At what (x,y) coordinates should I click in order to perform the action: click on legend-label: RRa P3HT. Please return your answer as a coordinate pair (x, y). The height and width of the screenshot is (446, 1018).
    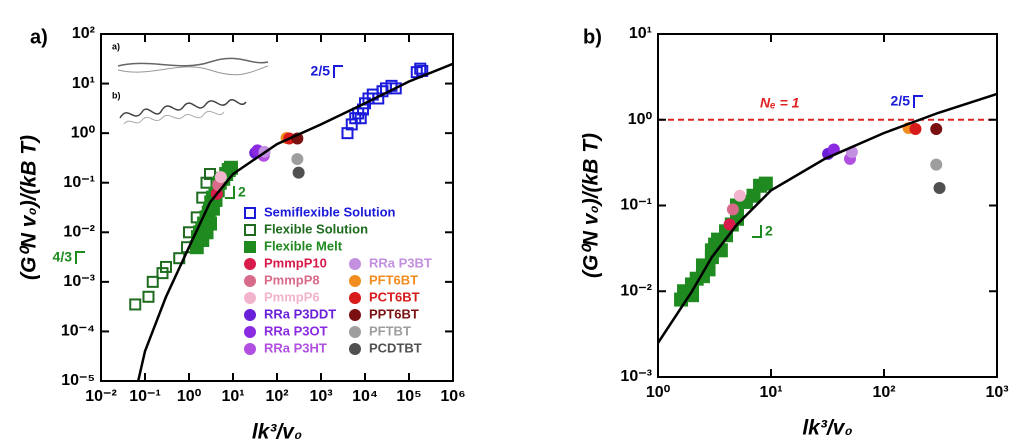
    Looking at the image, I should click on (295, 347).